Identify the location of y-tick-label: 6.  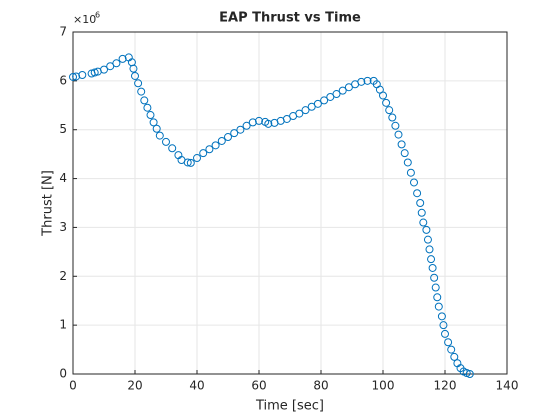
(63, 80).